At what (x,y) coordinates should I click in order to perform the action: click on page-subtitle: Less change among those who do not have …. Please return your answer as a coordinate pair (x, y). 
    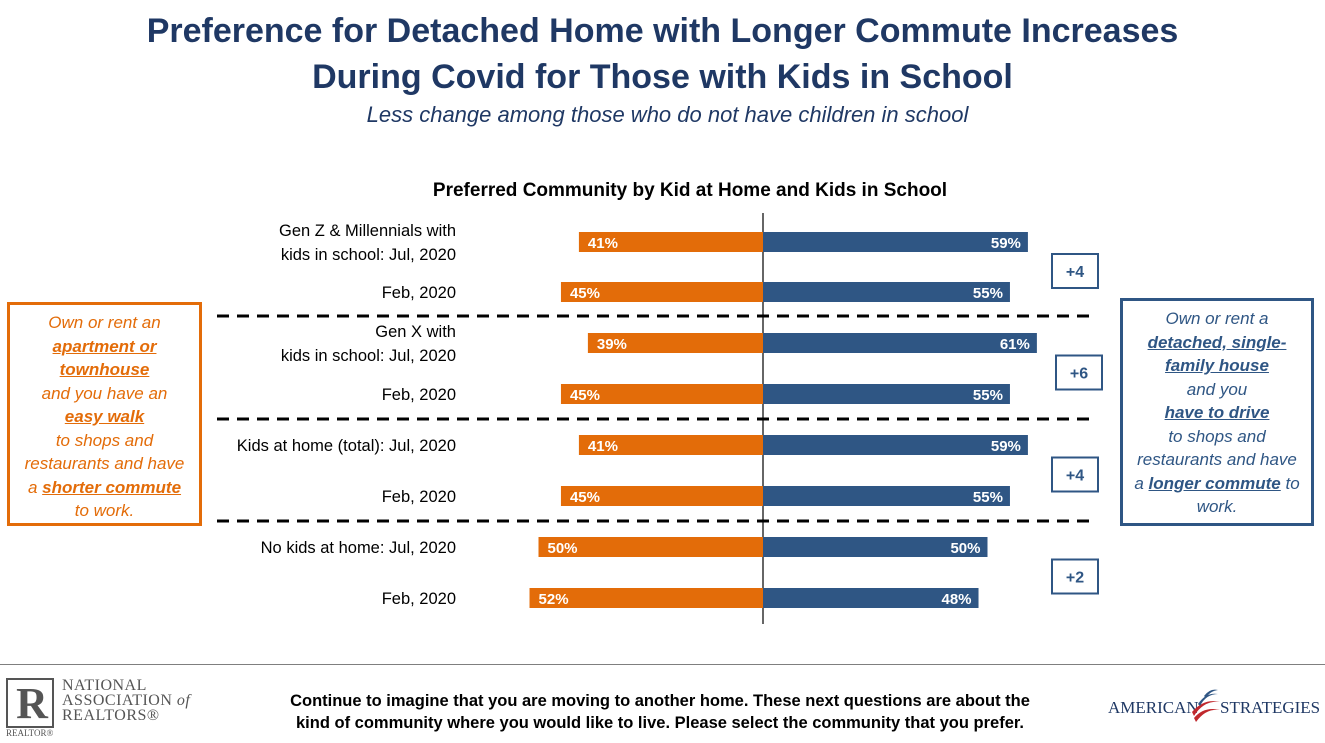
    Looking at the image, I should click on (667, 114).